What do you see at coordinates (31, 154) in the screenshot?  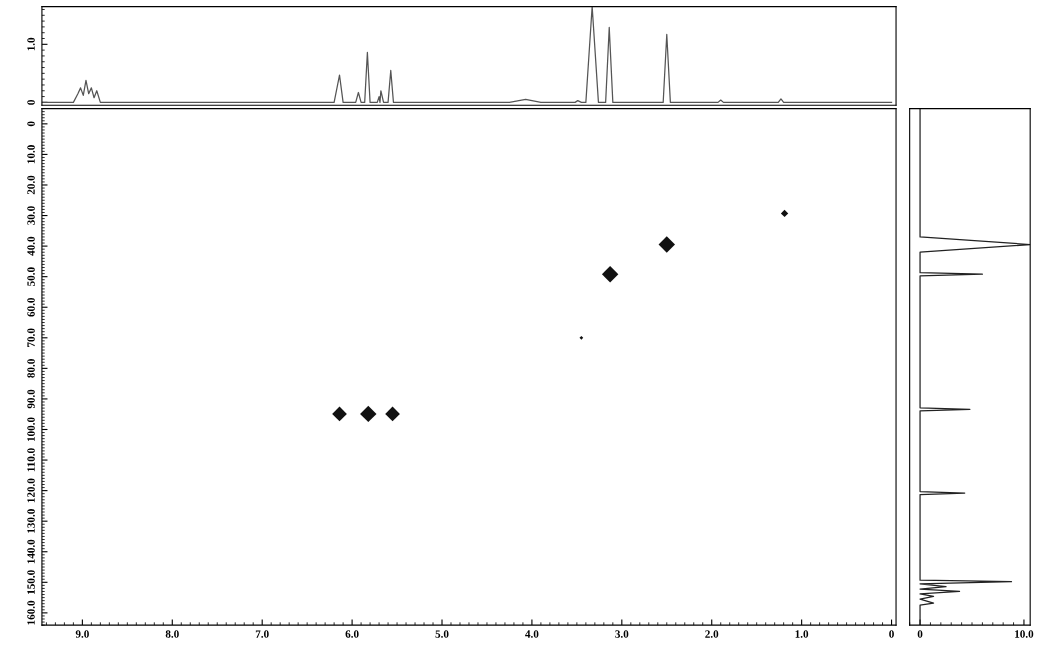 I see `y-tick-label: 10.0` at bounding box center [31, 154].